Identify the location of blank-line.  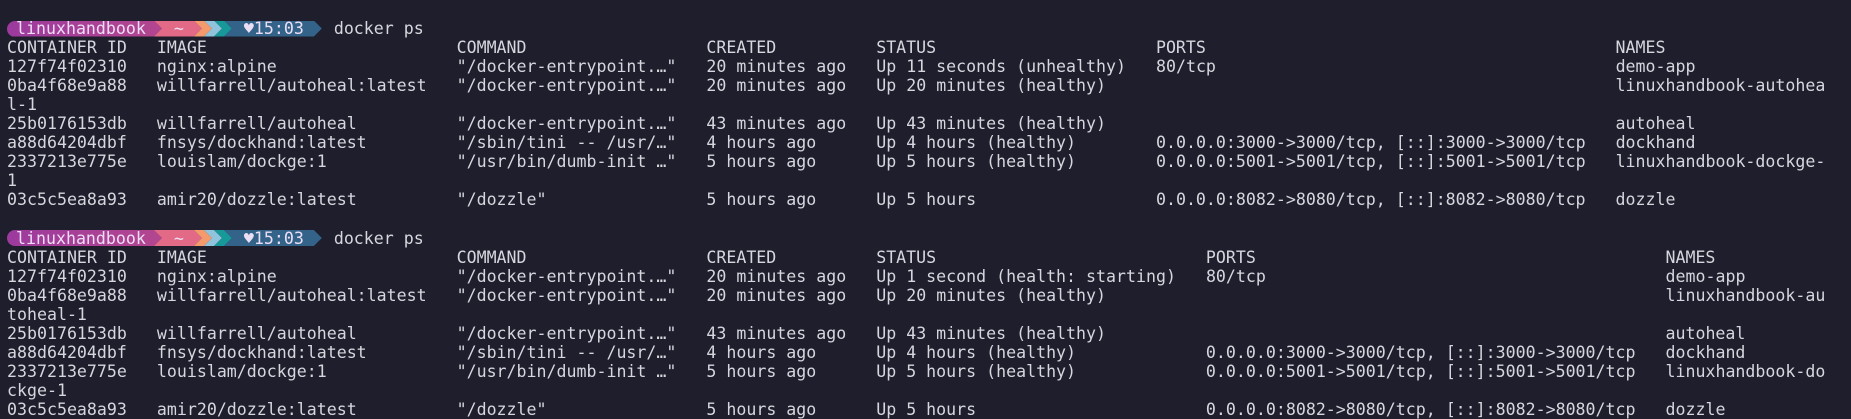
(921, 218).